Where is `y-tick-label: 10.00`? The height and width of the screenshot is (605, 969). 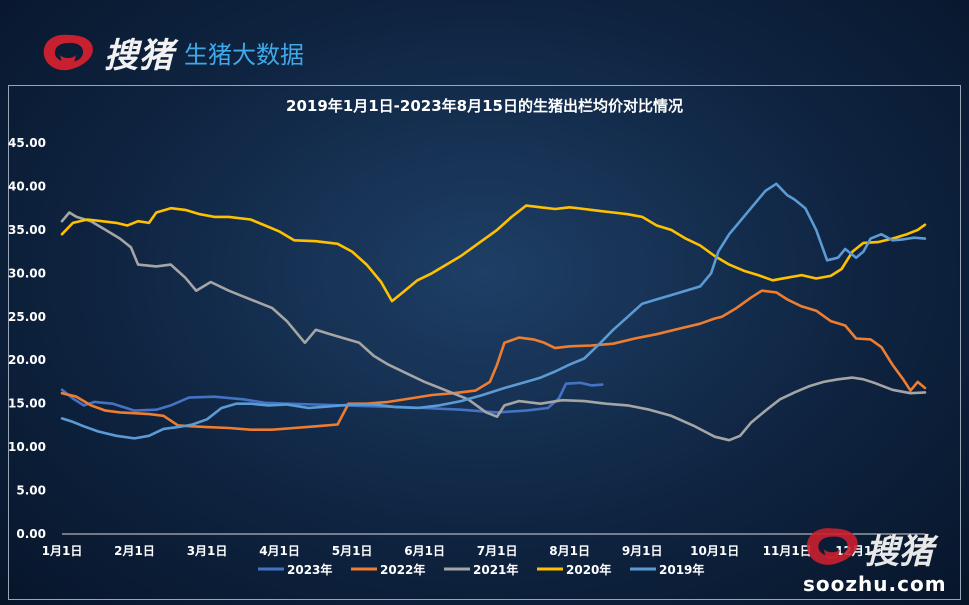 y-tick-label: 10.00 is located at coordinates (27, 447).